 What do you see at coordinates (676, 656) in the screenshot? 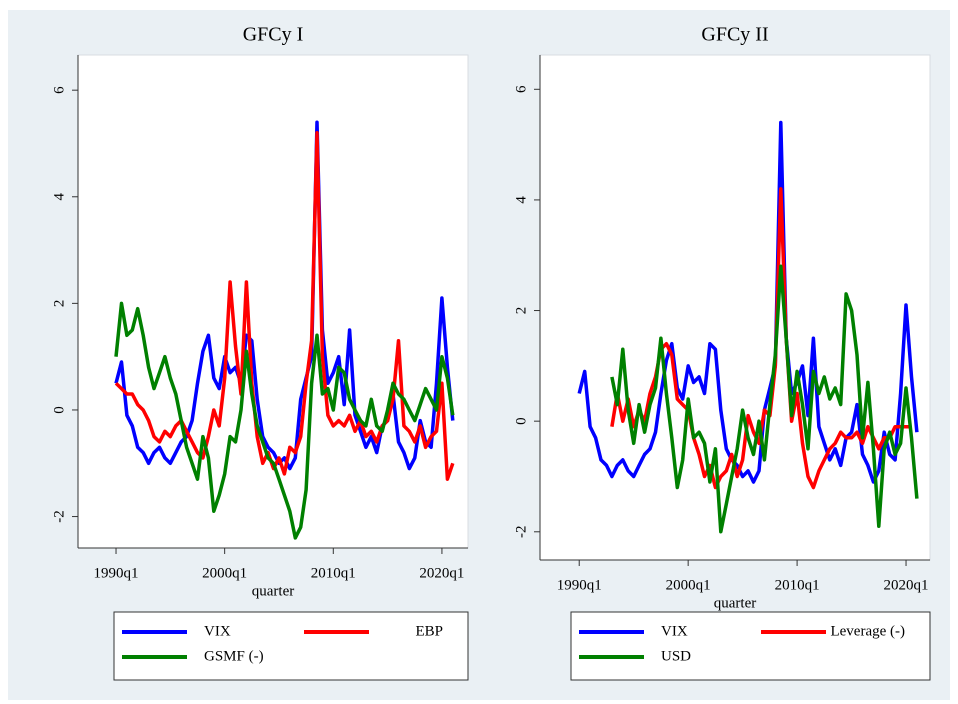
I see `legend-label: USD` at bounding box center [676, 656].